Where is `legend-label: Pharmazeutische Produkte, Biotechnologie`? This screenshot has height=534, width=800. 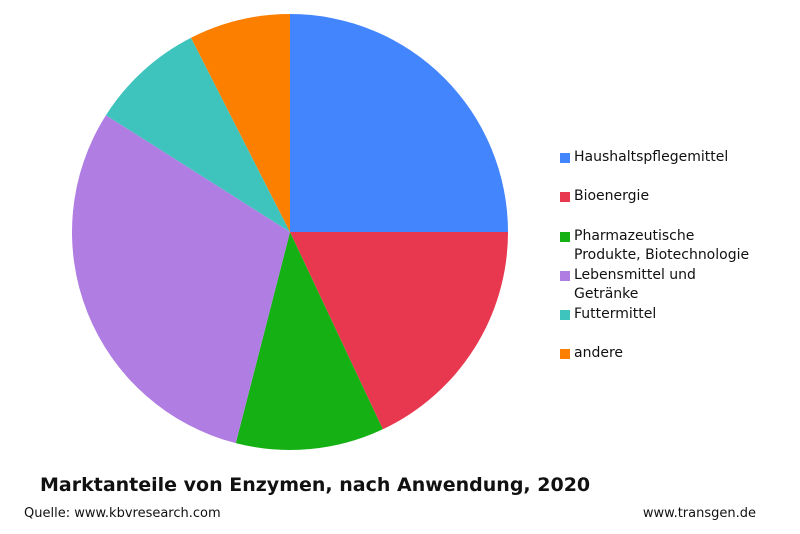 legend-label: Pharmazeutische Produkte, Biotechnologie is located at coordinates (662, 245).